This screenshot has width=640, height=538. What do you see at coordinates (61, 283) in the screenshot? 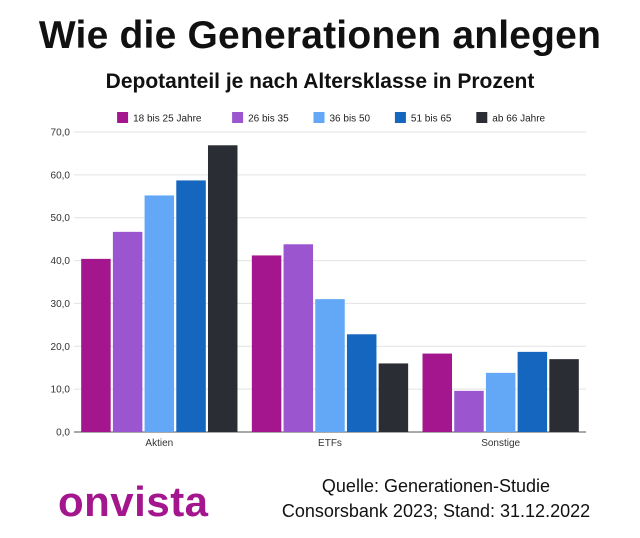
I see `y-axis-ticks: 0,0 10,0 20,0 30,0 40,0 50,0 60,0 70,0` at bounding box center [61, 283].